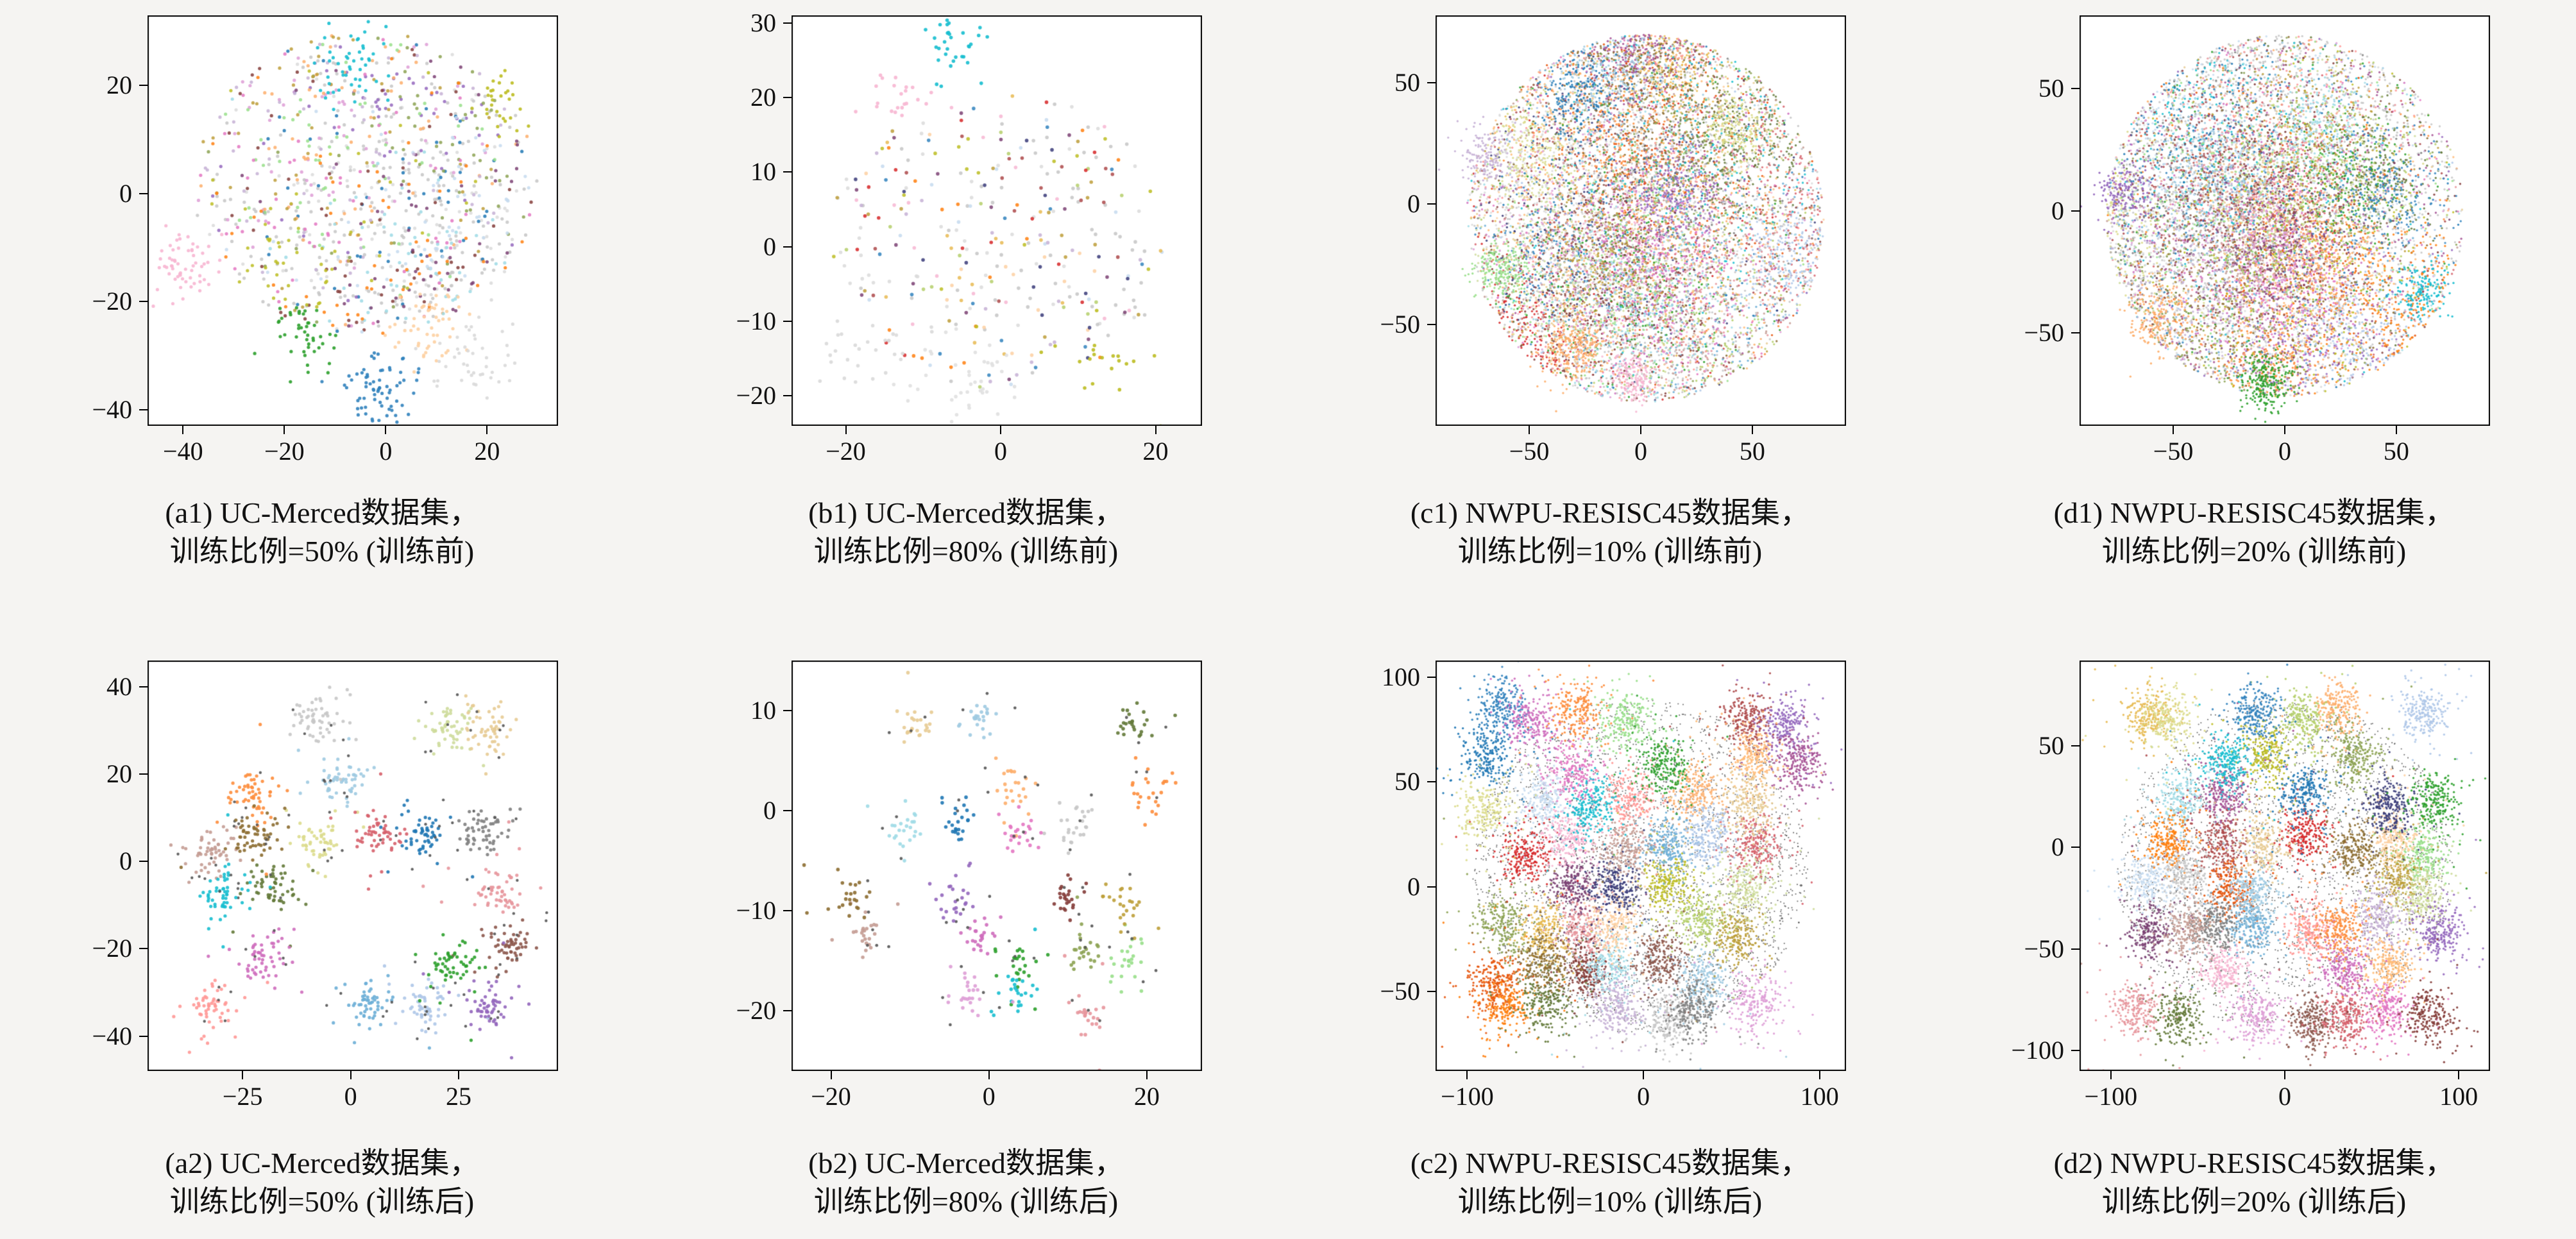 This screenshot has height=1239, width=2576. What do you see at coordinates (1752, 451) in the screenshot?
I see `x-tick-label: 50` at bounding box center [1752, 451].